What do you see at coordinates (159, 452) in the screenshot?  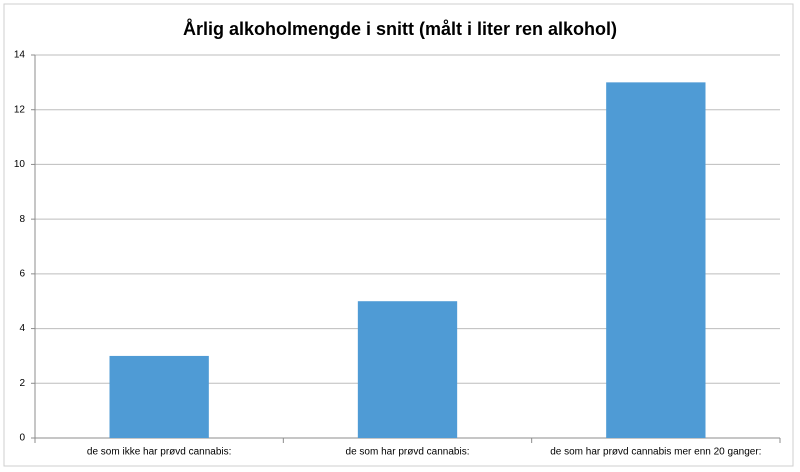 I see `x-tick-label: de som ikke har prøvd cannabis:` at bounding box center [159, 452].